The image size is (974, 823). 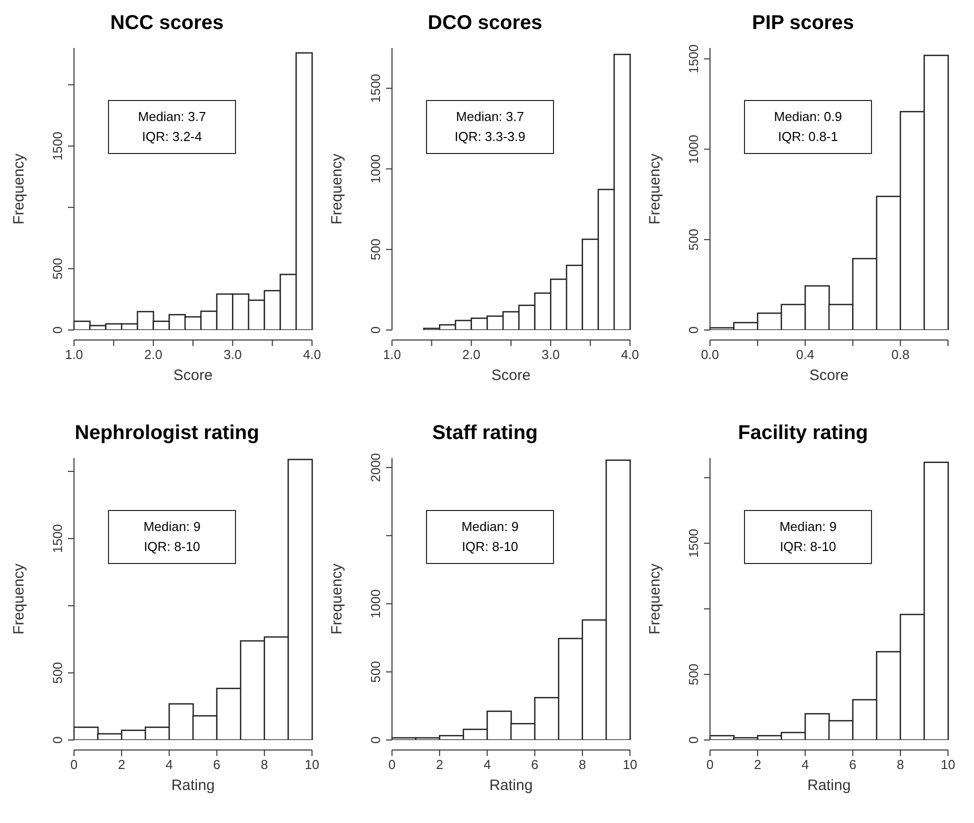 What do you see at coordinates (900, 354) in the screenshot?
I see `x-tick-label: 0.8` at bounding box center [900, 354].